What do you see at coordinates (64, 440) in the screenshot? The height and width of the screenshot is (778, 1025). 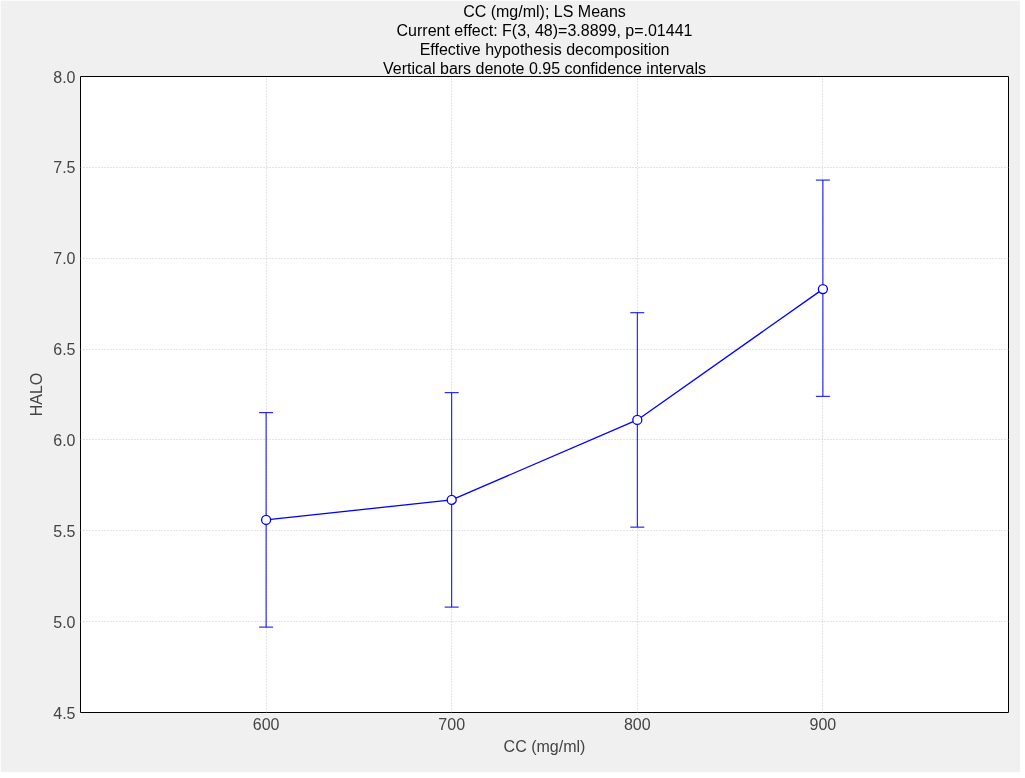 I see `y-tick-label: 6.0` at bounding box center [64, 440].